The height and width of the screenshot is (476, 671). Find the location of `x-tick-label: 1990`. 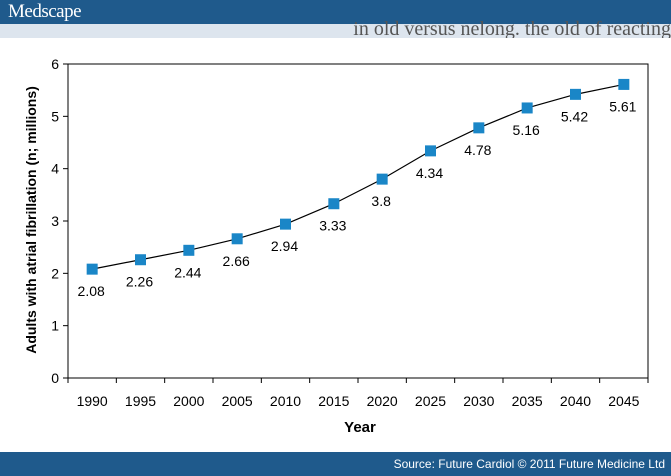

x-tick-label: 1990 is located at coordinates (92, 401).